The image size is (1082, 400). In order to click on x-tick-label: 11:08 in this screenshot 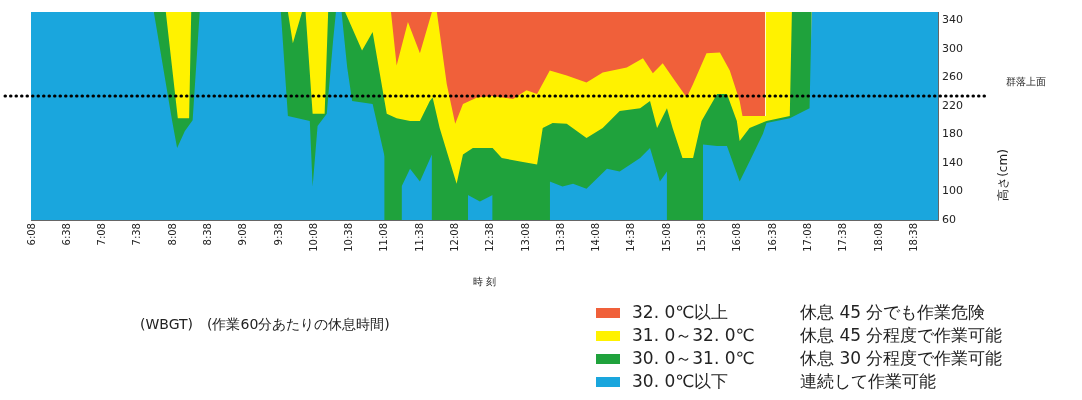, I will do `click(384, 237)`.